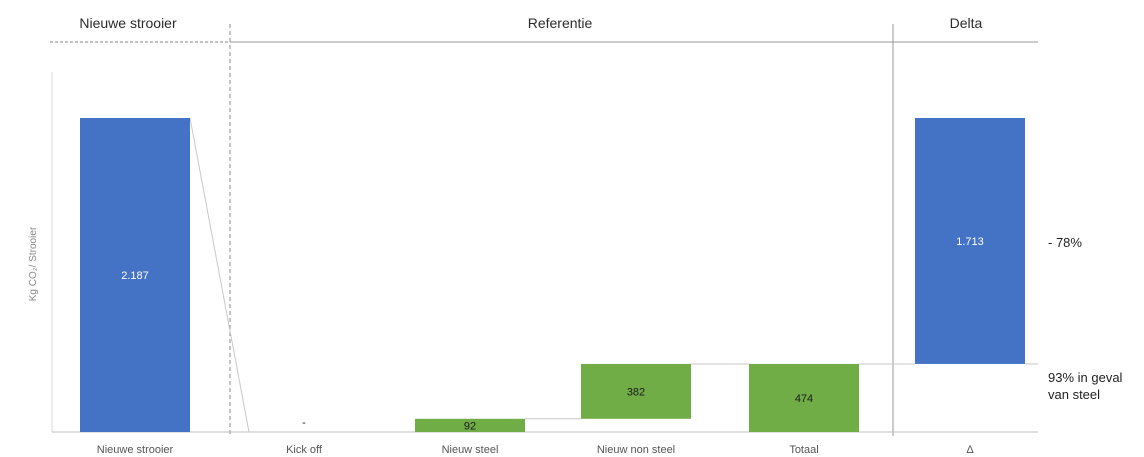 The height and width of the screenshot is (457, 1144). I want to click on category-label-totaal: Totaal, so click(803, 450).